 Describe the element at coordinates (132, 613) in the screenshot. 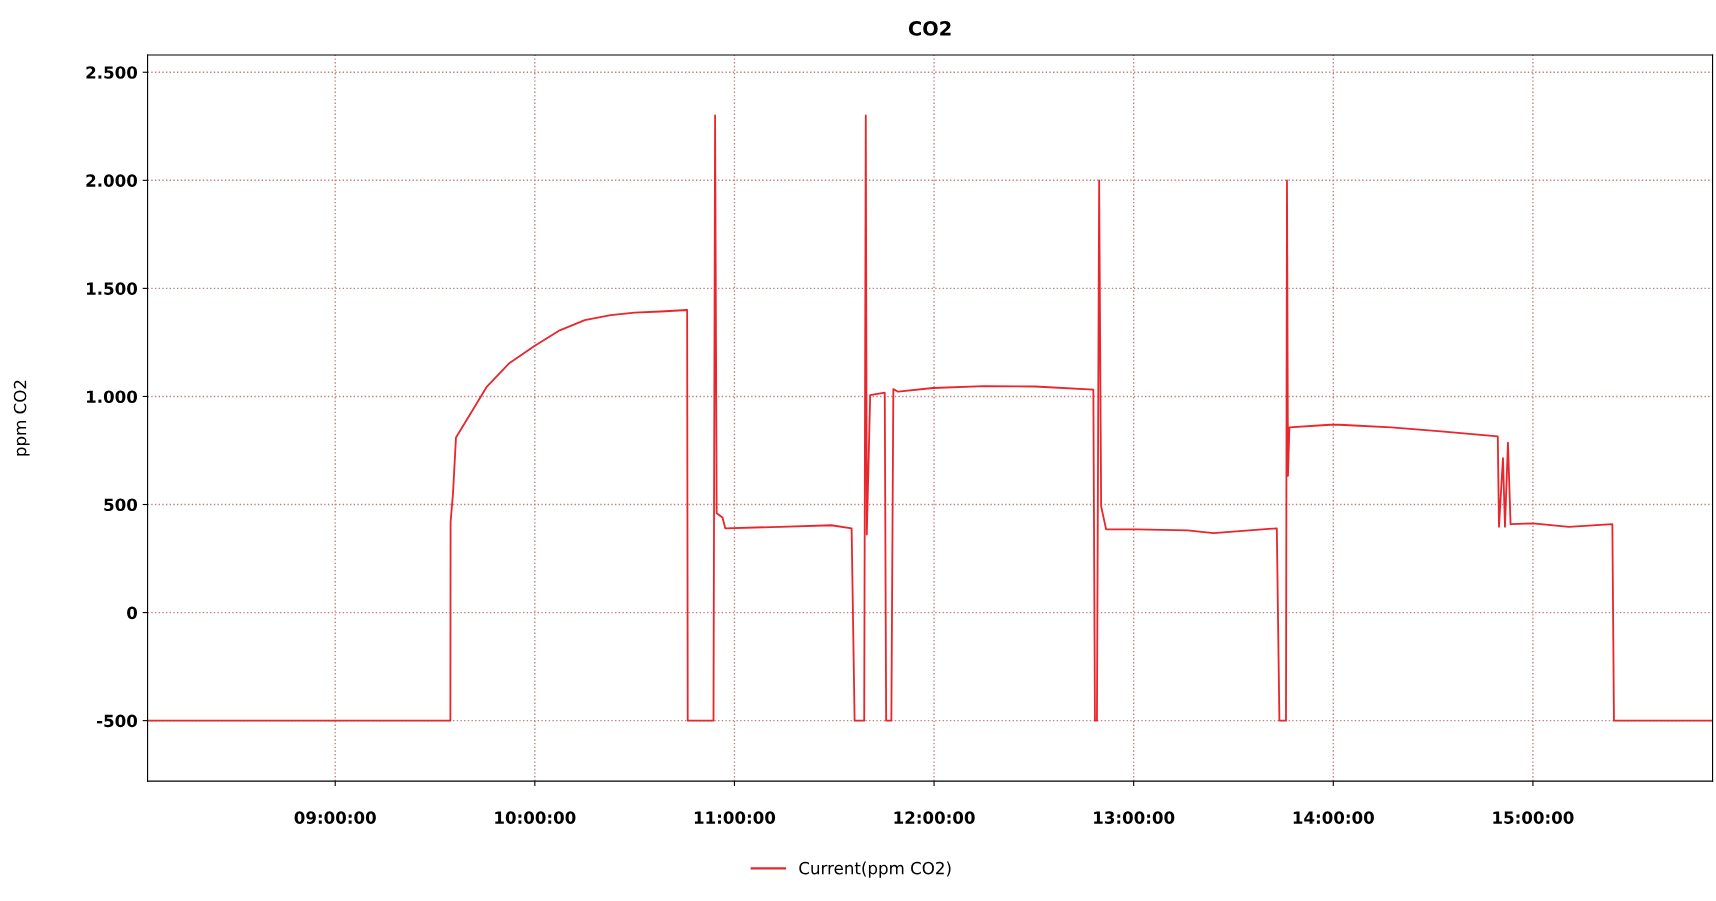

I see `y-tick-label: 0` at that location.